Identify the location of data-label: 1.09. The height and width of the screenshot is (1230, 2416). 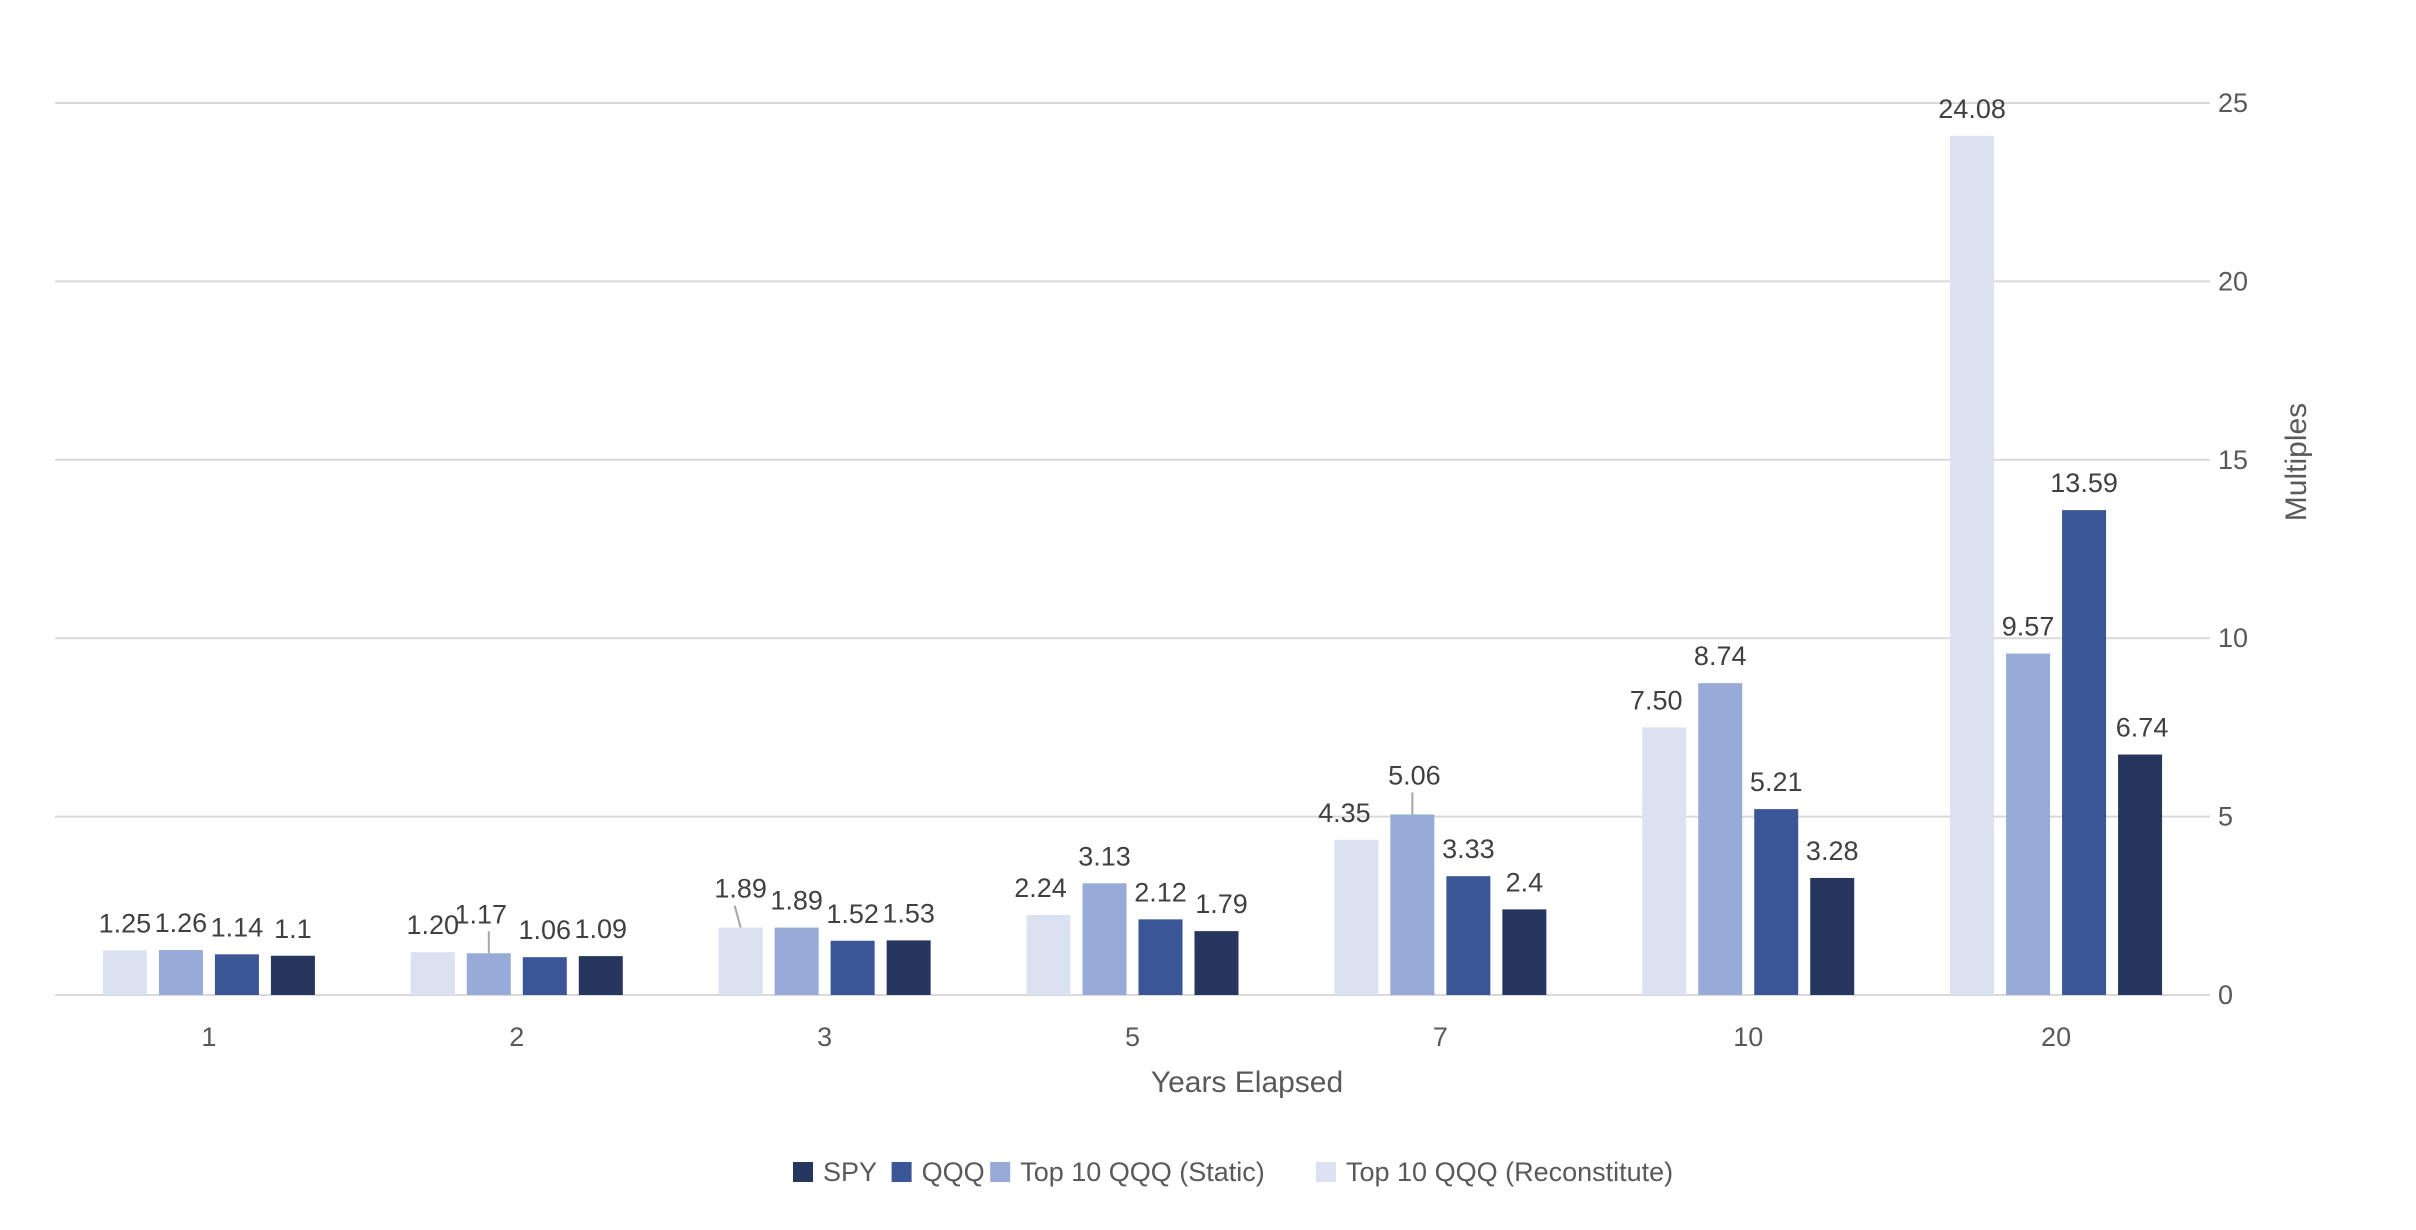
(601, 929).